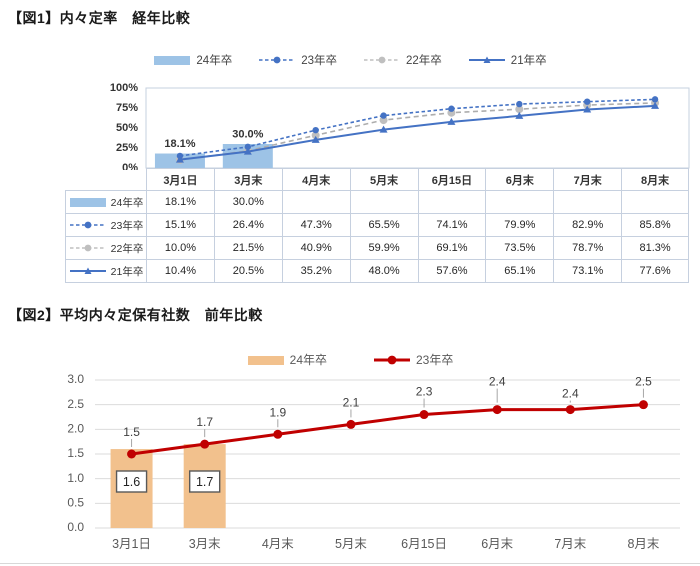 This screenshot has height=566, width=700. Describe the element at coordinates (247, 179) in the screenshot. I see `x-axis-category-cell: 3月末` at that location.